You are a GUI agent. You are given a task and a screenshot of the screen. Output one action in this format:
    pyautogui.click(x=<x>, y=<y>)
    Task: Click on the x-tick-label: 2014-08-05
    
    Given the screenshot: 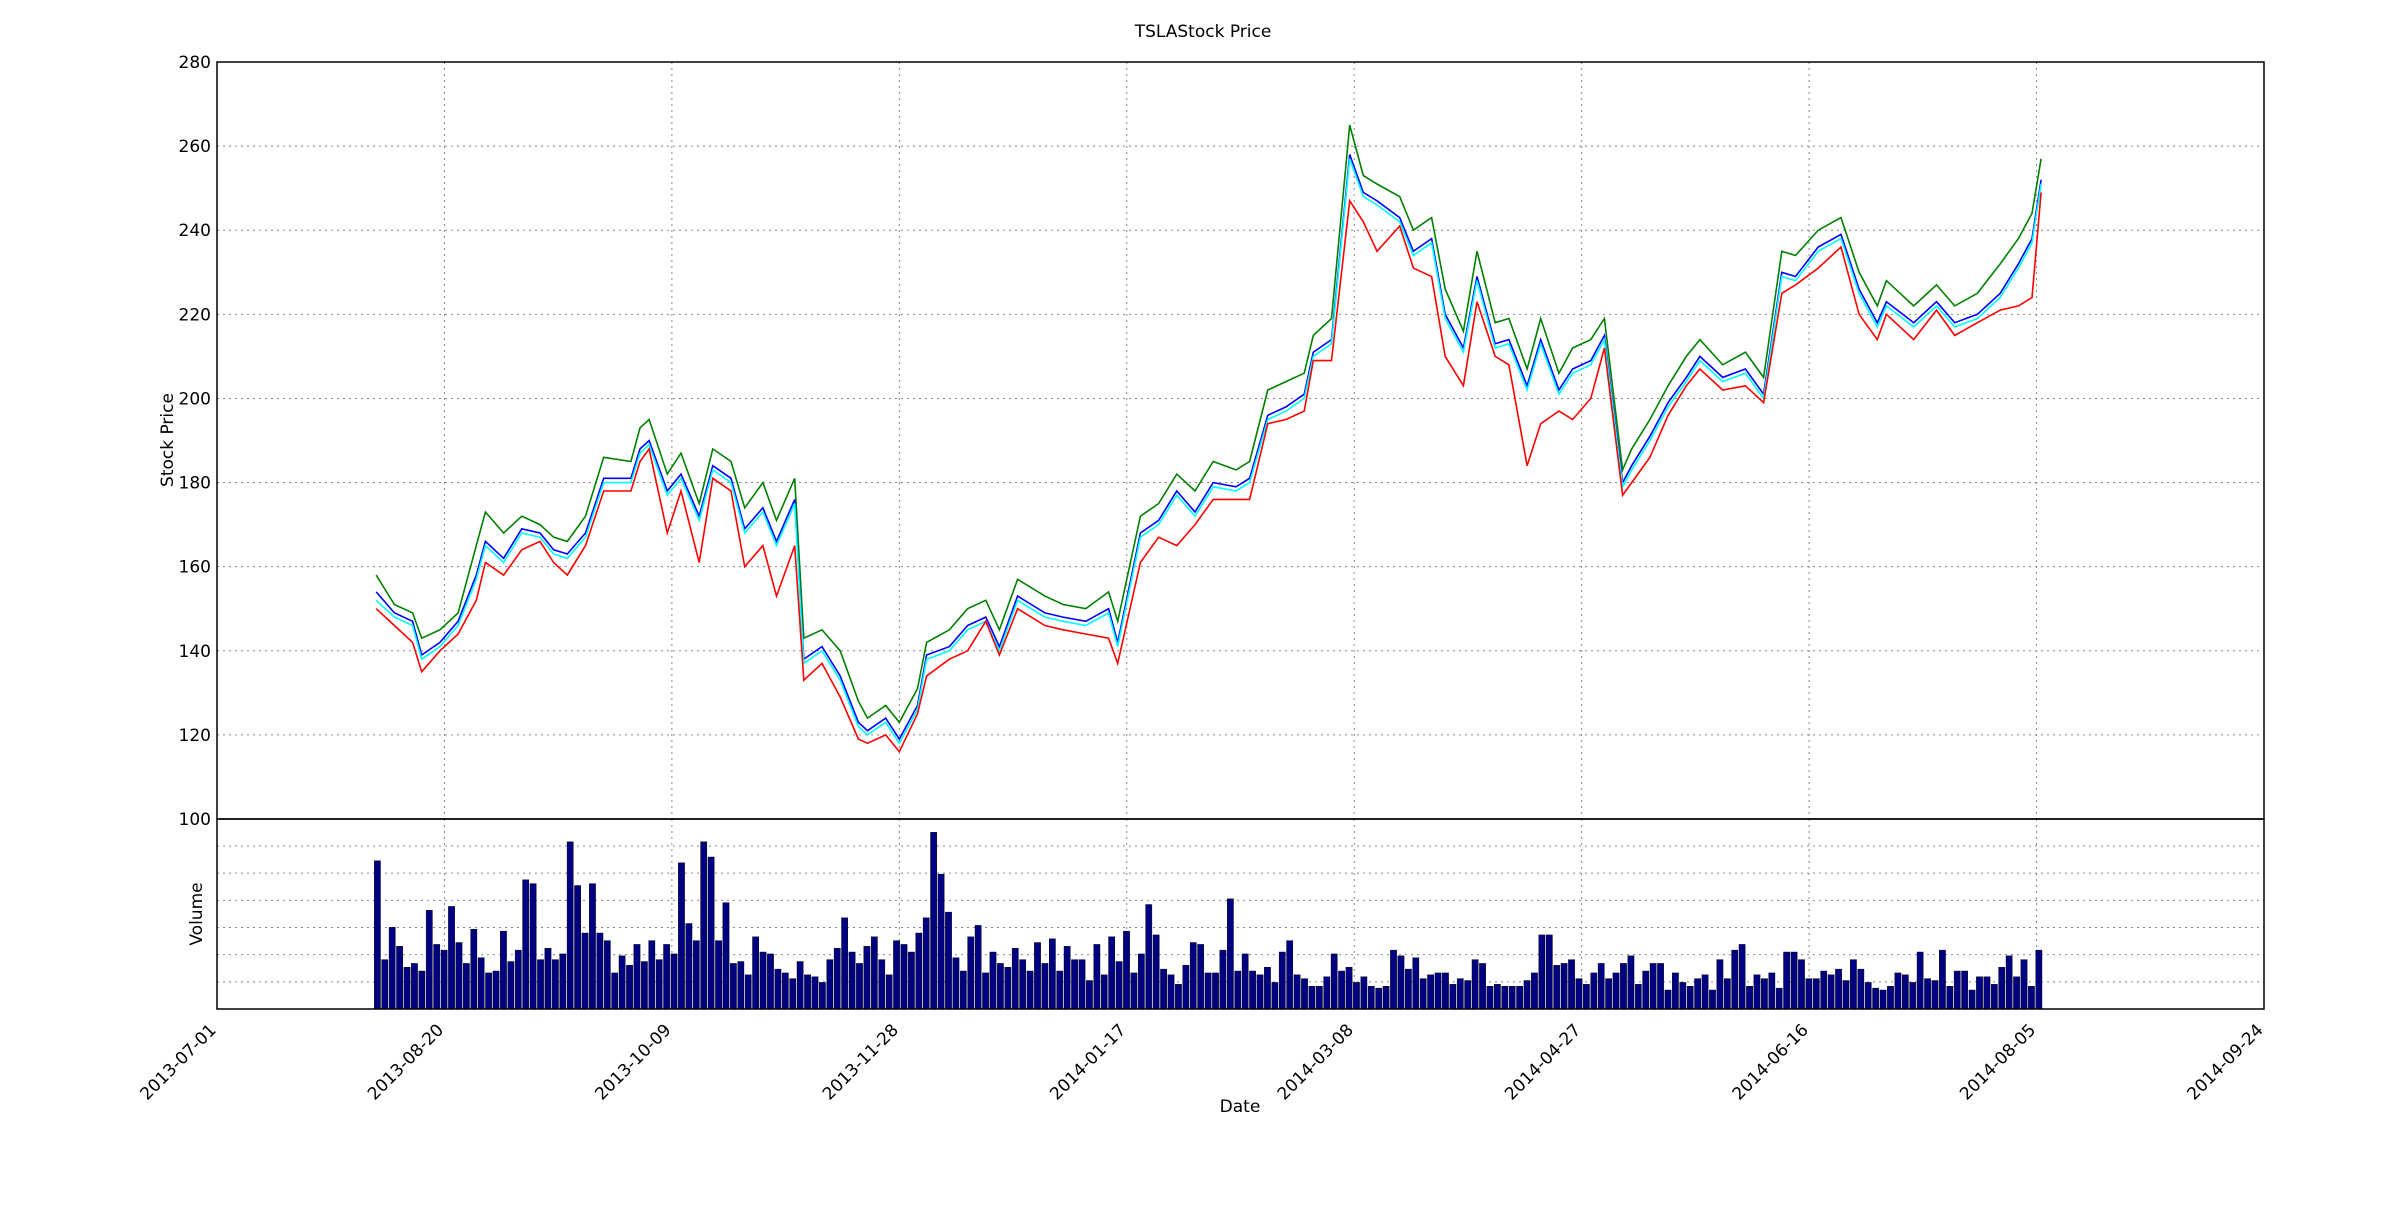 What is the action you would take?
    pyautogui.click(x=1998, y=1062)
    